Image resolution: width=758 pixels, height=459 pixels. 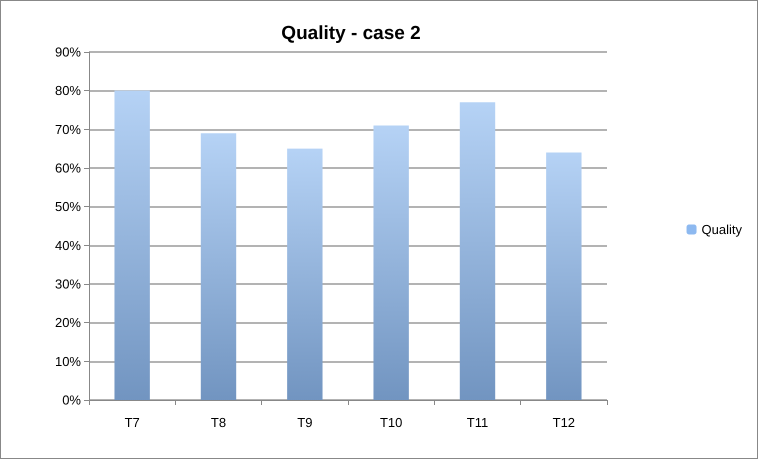 I want to click on x-tick-label: T11, so click(x=477, y=422).